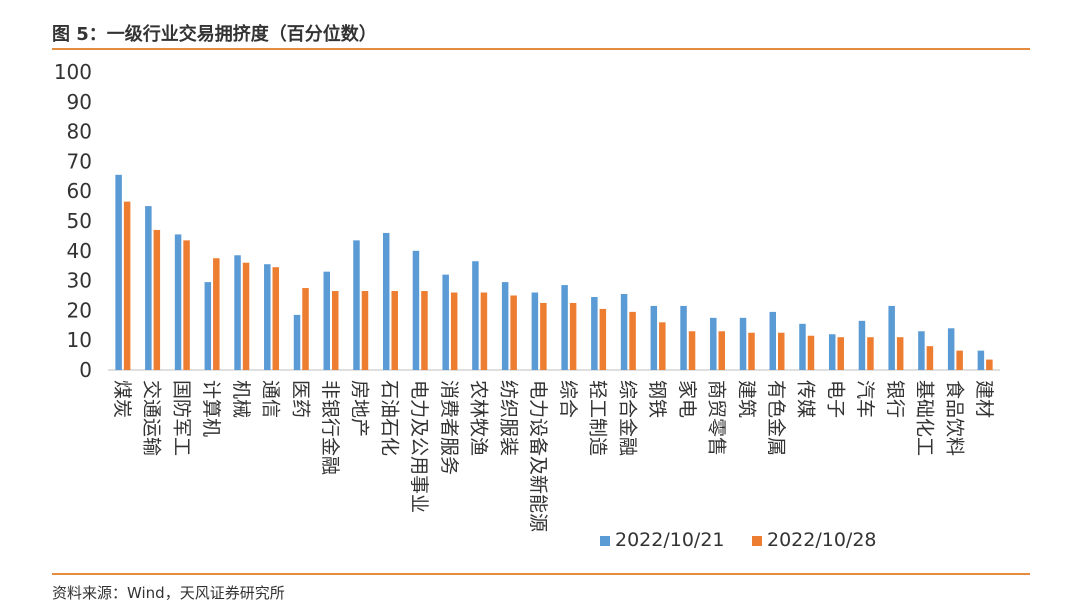  I want to click on x-category-label: 通信, so click(271, 399).